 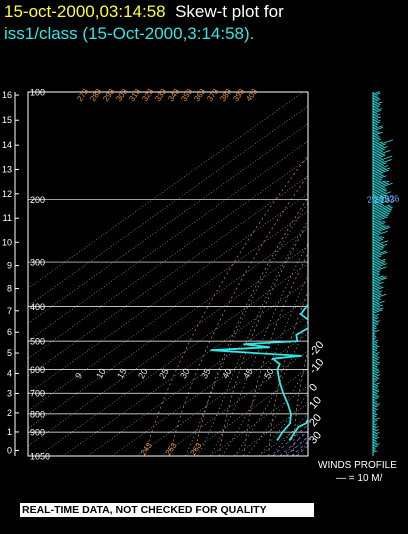 What do you see at coordinates (7, 145) in the screenshot?
I see `height-label: 14` at bounding box center [7, 145].